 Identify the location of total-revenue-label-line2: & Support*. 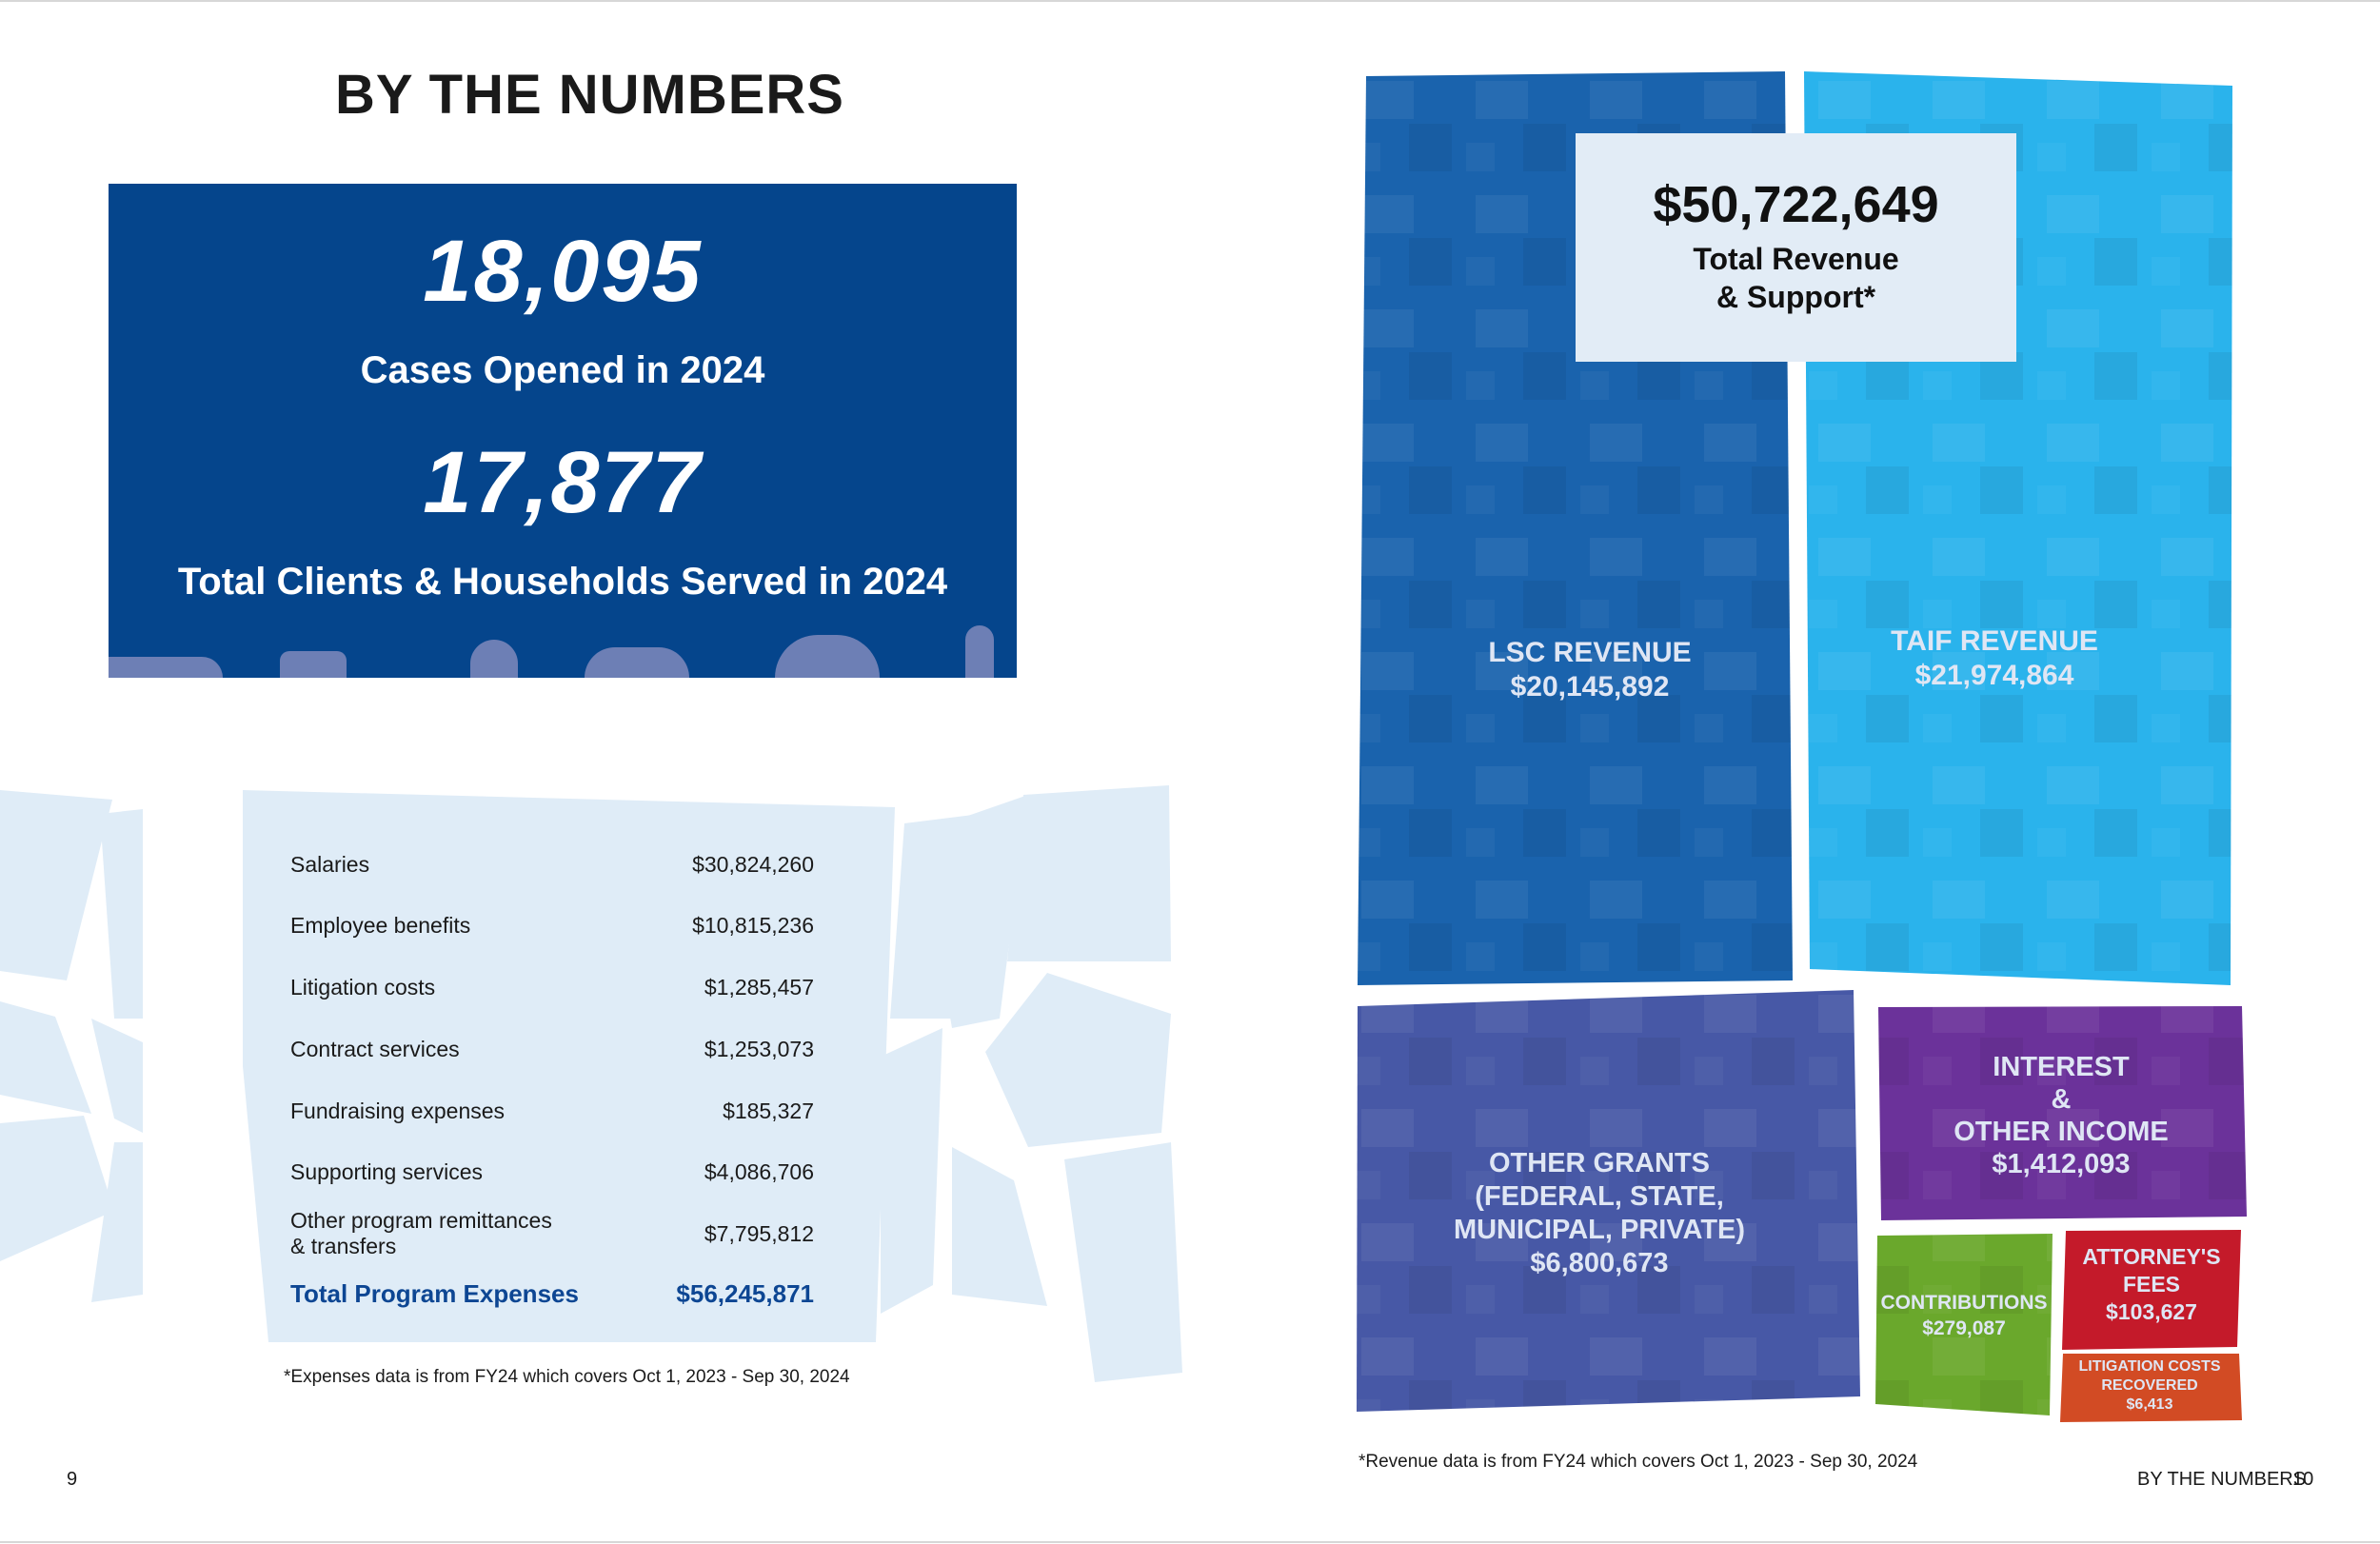
(1796, 297).